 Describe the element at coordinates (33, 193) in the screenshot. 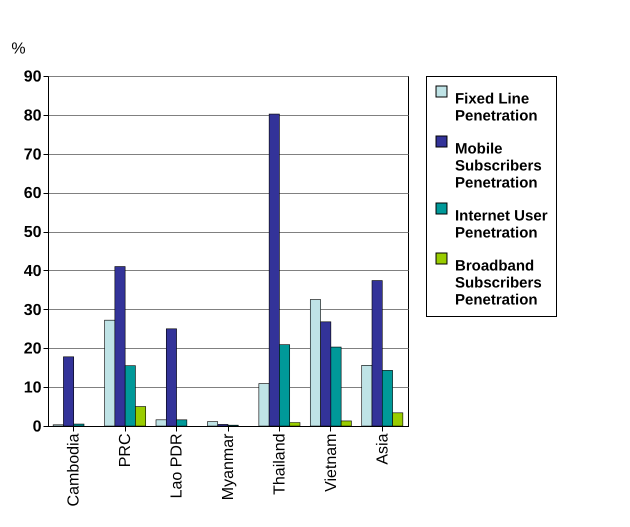

I see `y-tick-label: 60` at that location.